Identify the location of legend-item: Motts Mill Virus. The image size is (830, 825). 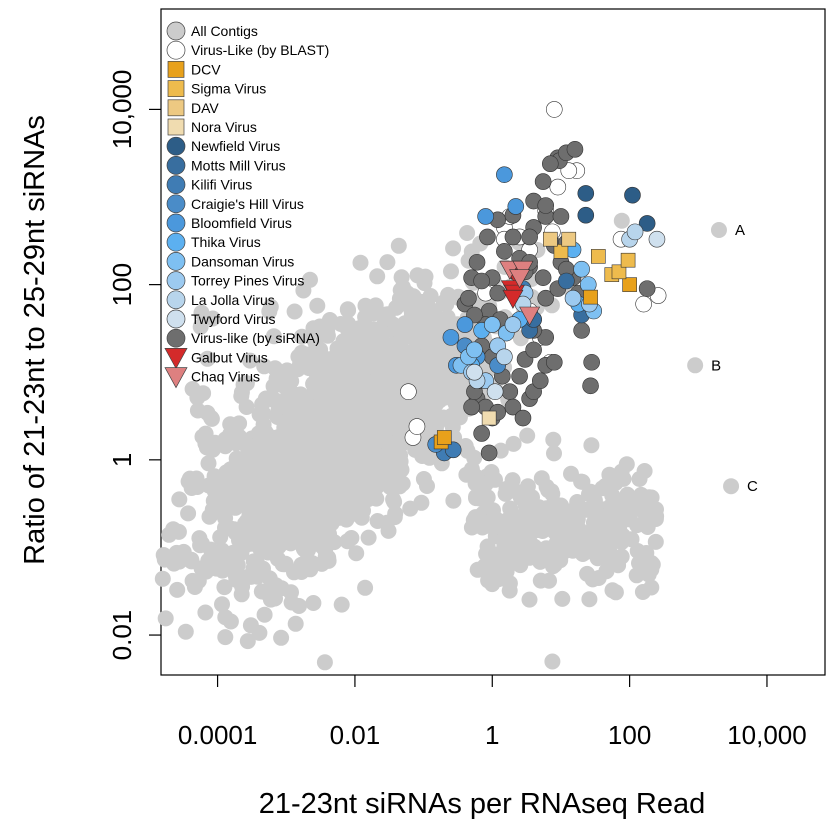
(226, 165).